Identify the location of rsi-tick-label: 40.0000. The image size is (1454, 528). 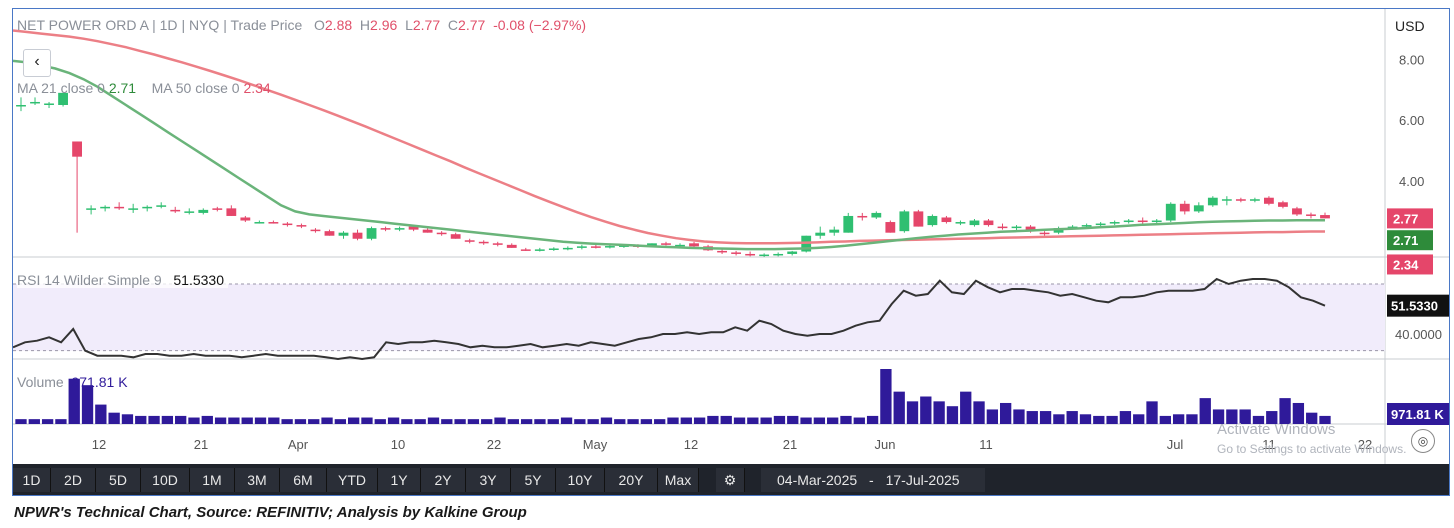
(1418, 334).